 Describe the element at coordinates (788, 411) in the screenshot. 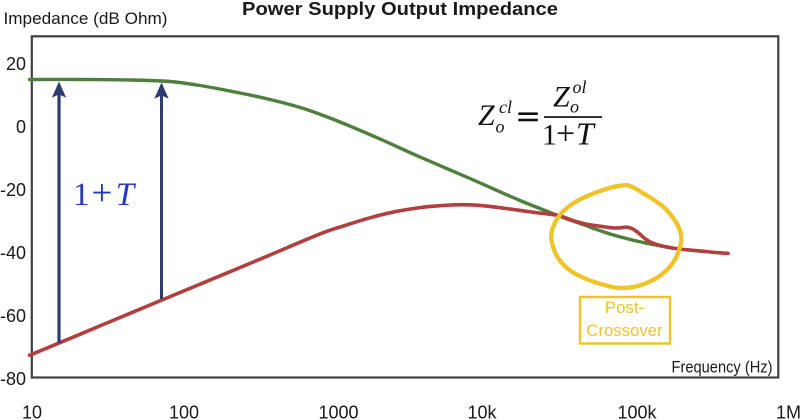

I see `svg-text: 1M` at that location.